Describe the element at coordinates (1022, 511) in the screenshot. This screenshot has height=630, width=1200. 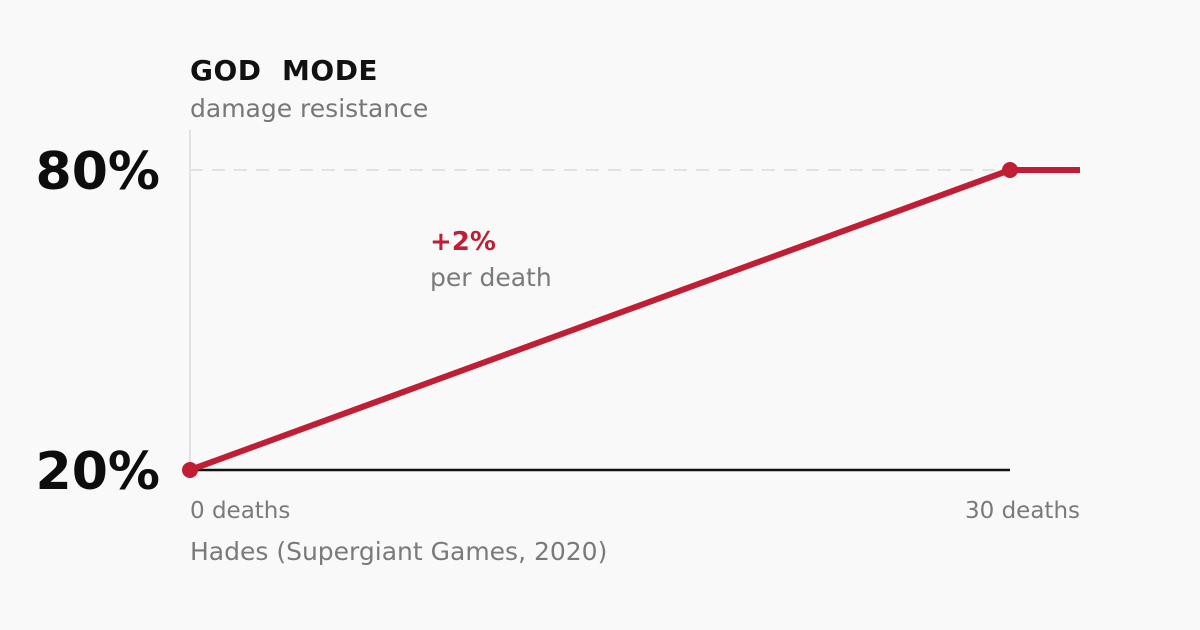
I see `x-tick-label-30: 30 deaths` at that location.